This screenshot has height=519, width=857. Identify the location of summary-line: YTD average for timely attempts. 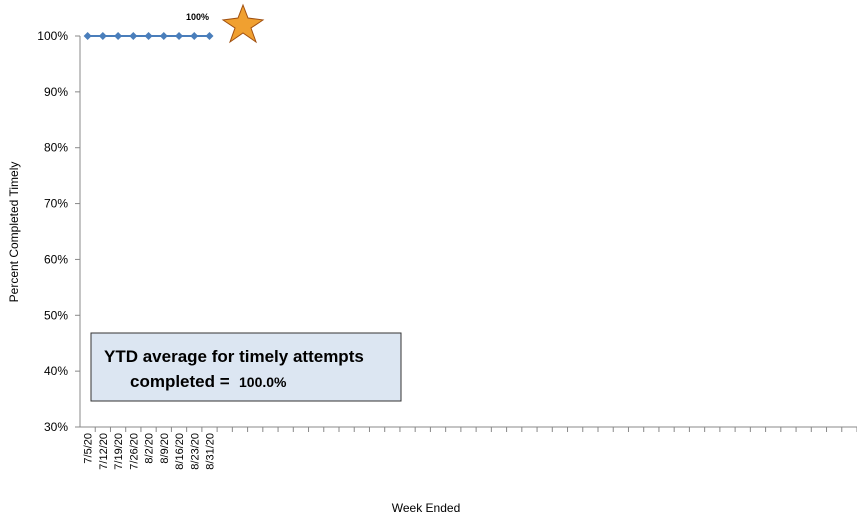
(234, 356).